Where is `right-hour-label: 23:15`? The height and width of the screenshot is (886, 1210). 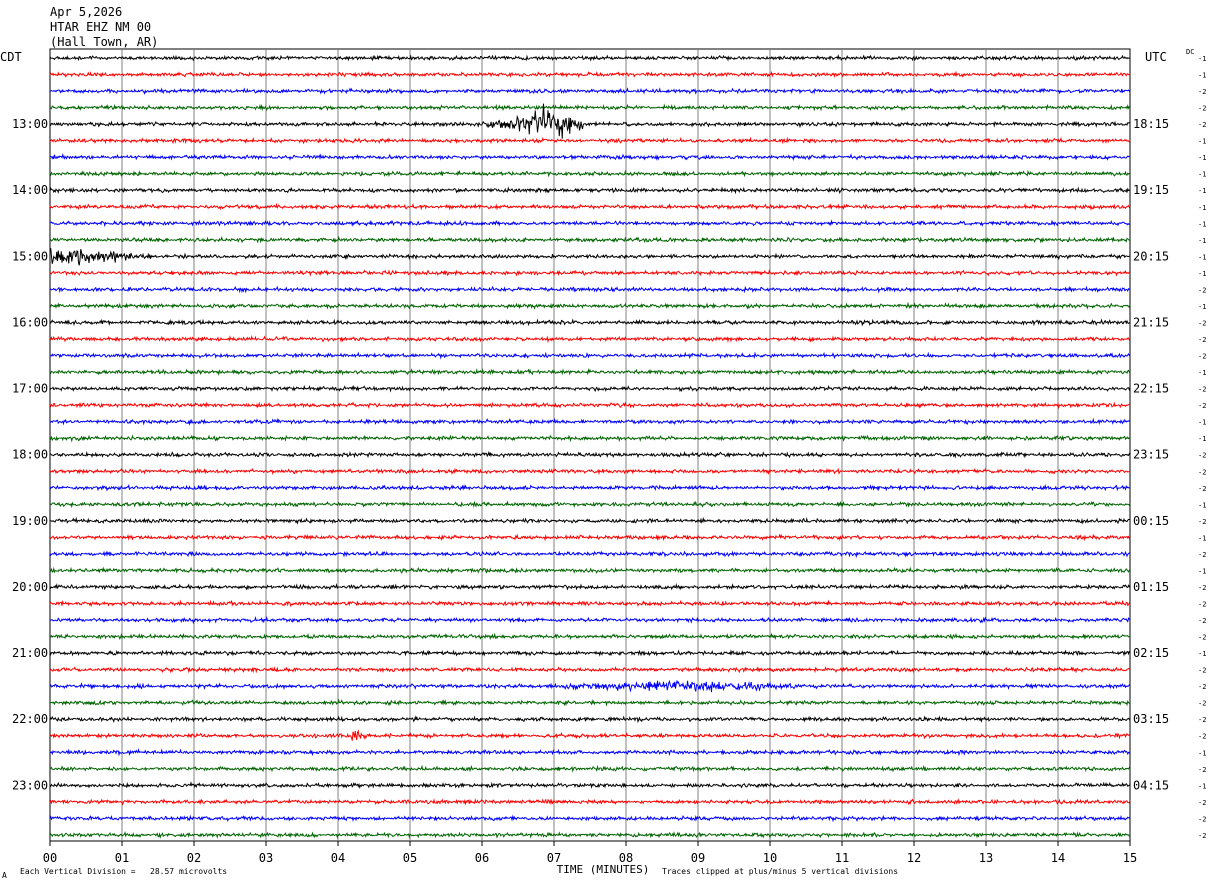 right-hour-label: 23:15 is located at coordinates (1151, 455).